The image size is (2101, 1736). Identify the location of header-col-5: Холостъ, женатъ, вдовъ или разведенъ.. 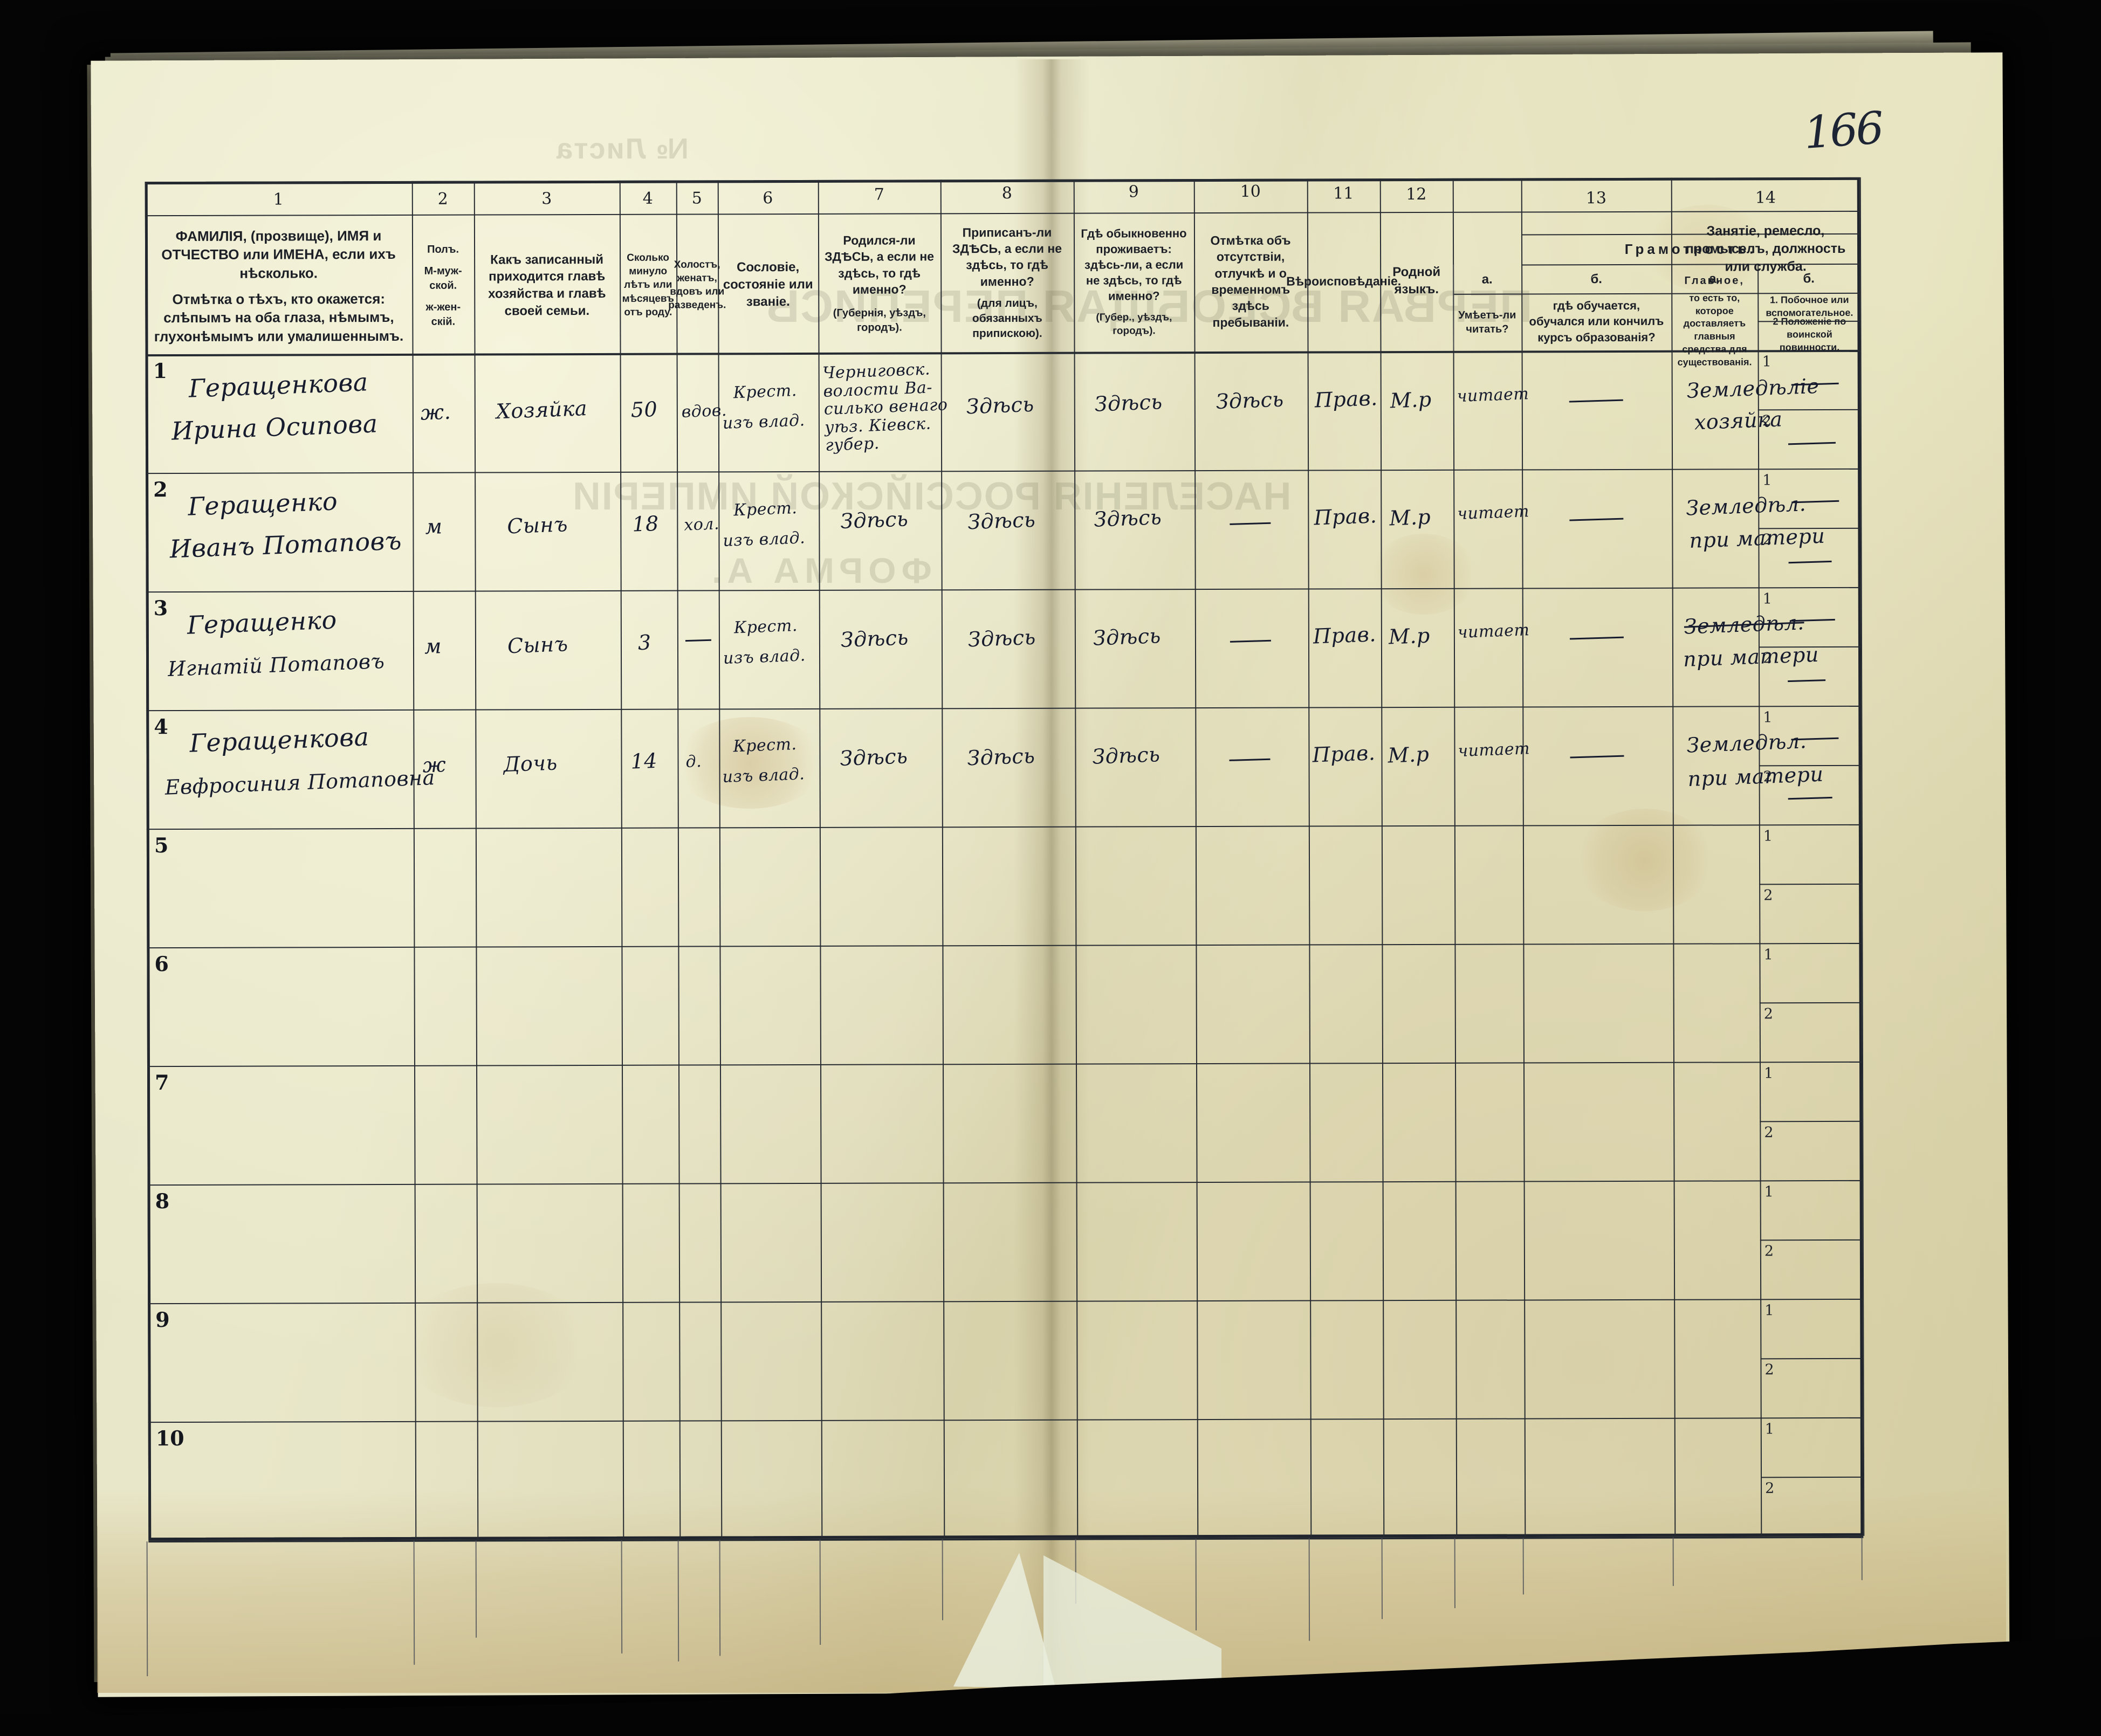
(697, 285).